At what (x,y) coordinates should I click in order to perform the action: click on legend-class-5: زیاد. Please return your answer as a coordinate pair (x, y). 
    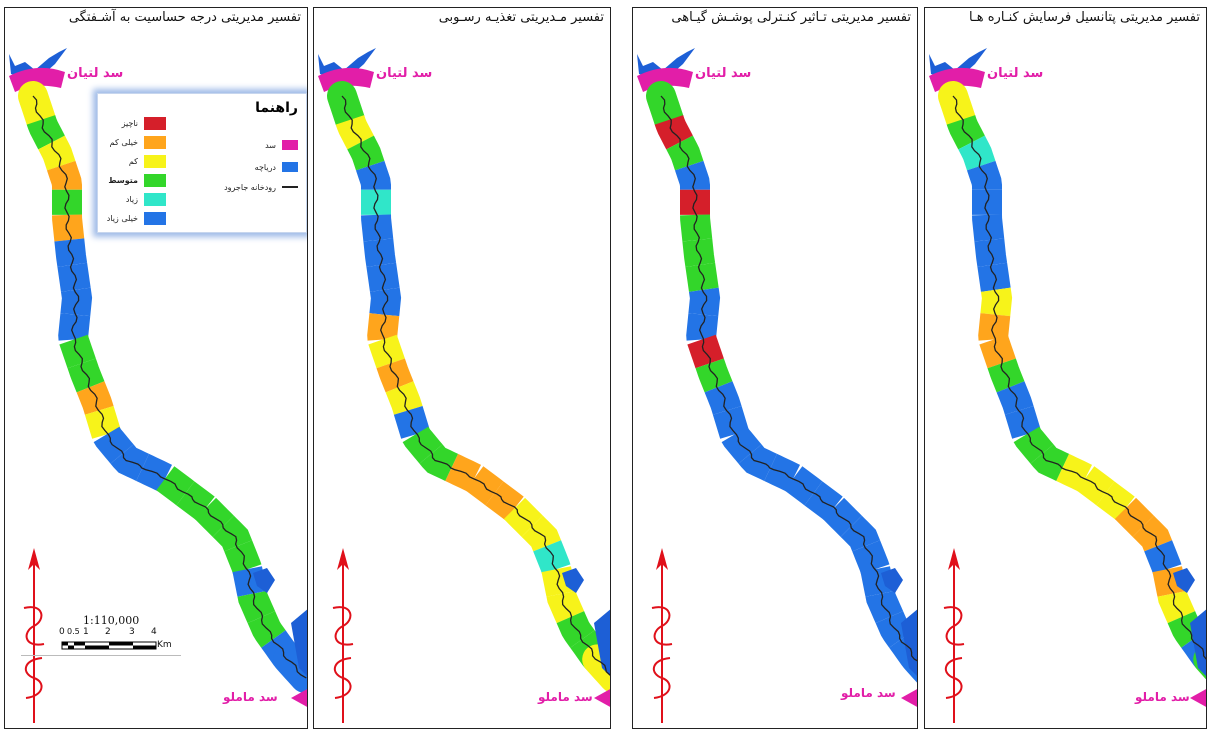
    Looking at the image, I should click on (146, 199).